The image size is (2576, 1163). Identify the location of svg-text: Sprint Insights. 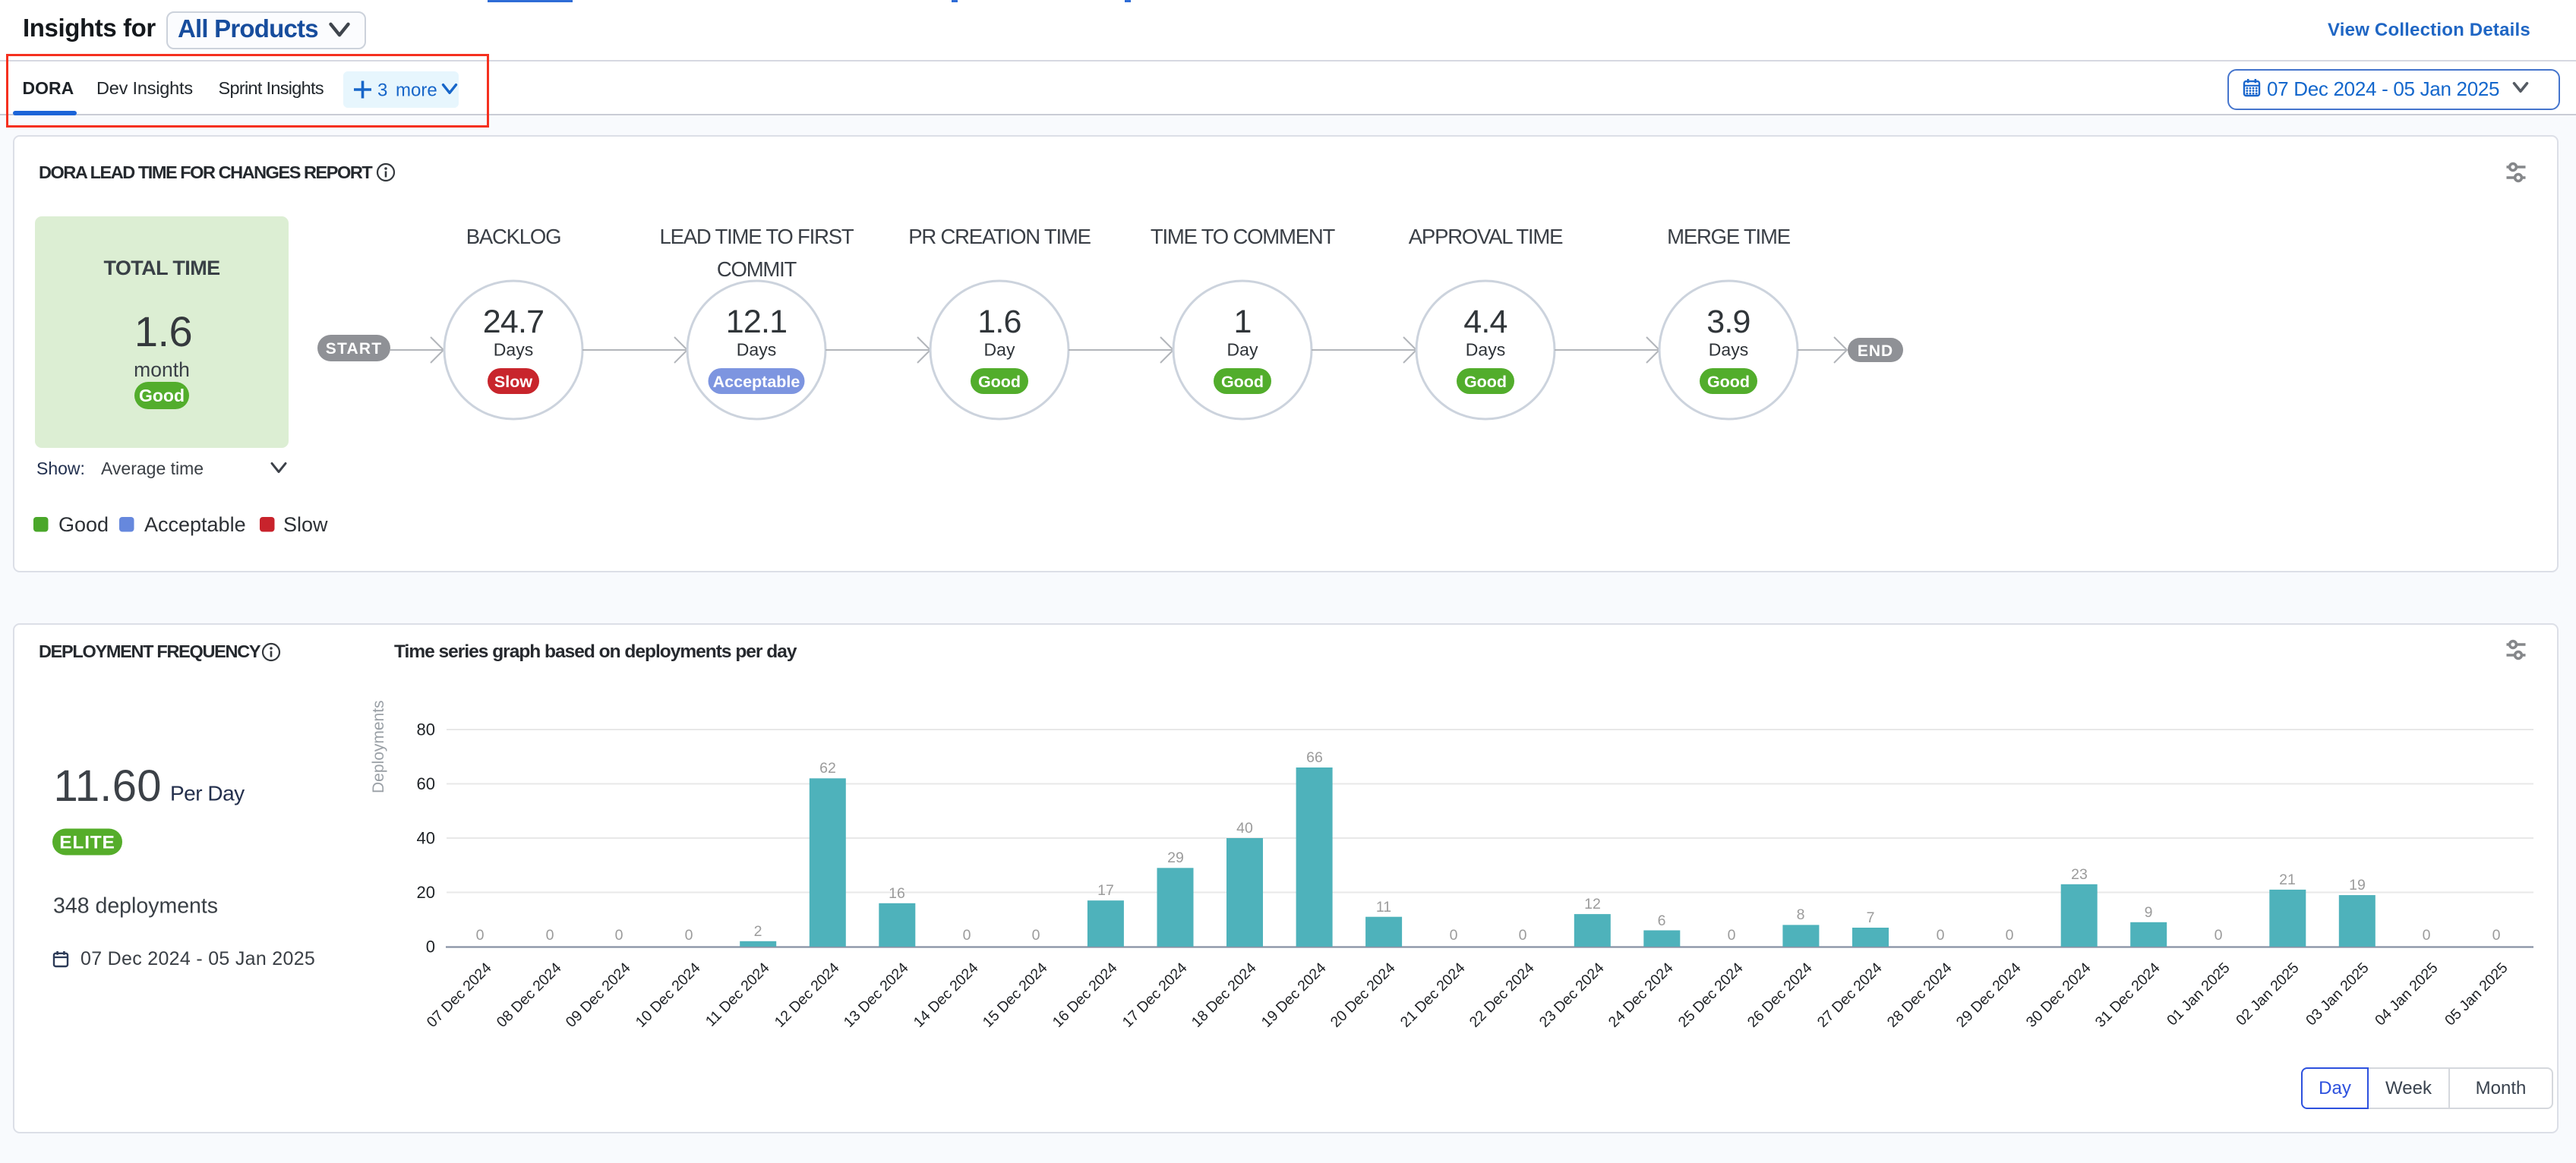
(271, 88).